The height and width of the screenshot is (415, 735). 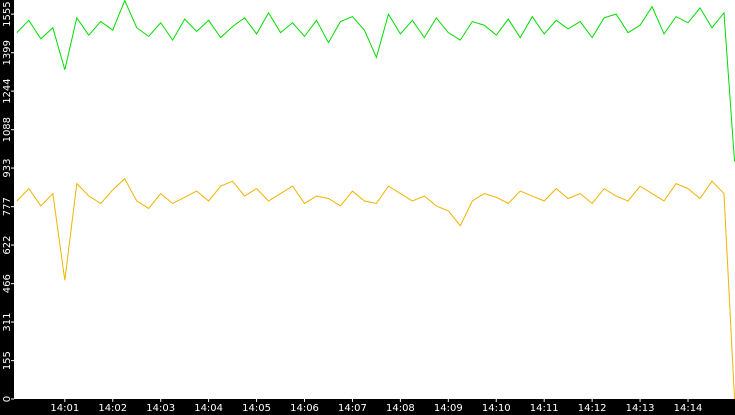 I want to click on x-tick-label: 14:03, so click(x=160, y=408).